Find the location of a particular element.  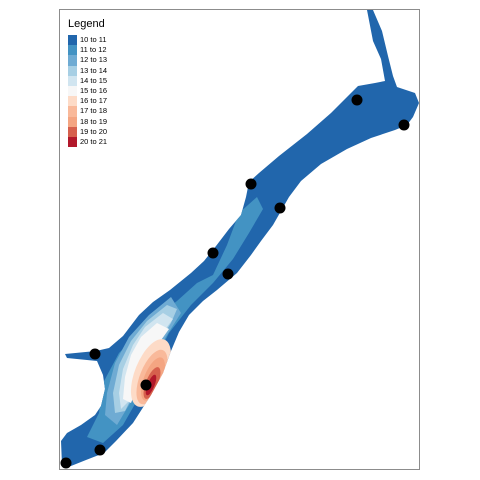

legend-label: 17 to 18 is located at coordinates (94, 111).